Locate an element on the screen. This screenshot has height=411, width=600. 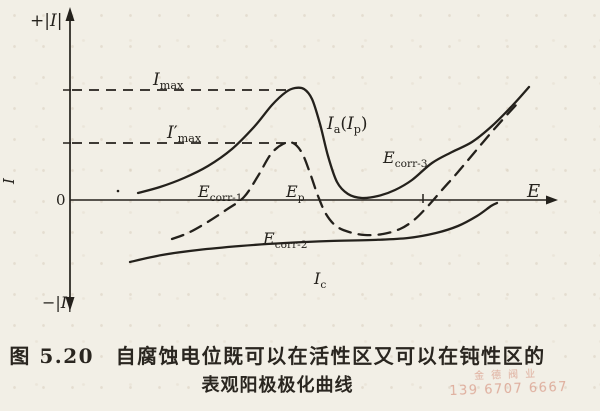
label-zero: 0 is located at coordinates (61, 200).